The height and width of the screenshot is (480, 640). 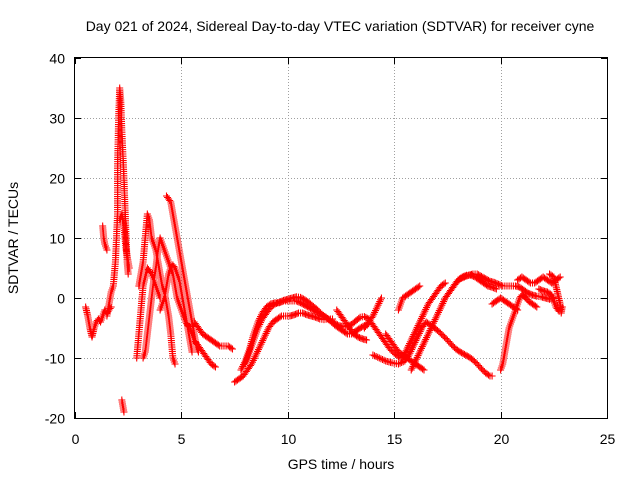 I want to click on x-tick-label: 15, so click(x=395, y=439).